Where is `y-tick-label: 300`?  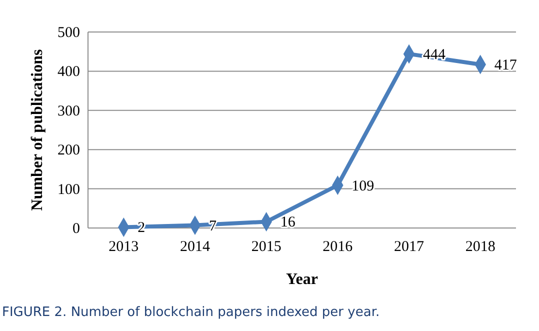 y-tick-label: 300 is located at coordinates (69, 111).